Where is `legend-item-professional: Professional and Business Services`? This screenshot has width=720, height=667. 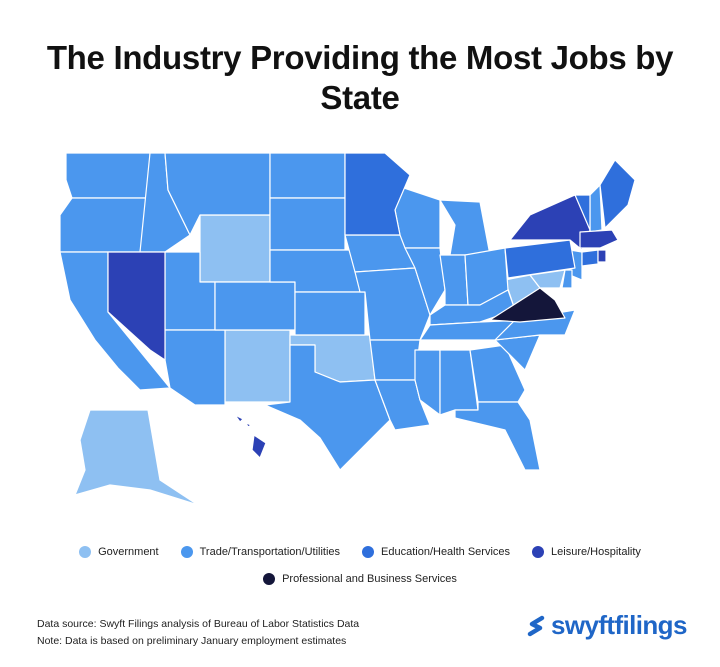
legend-item-professional: Professional and Business Services is located at coordinates (360, 579).